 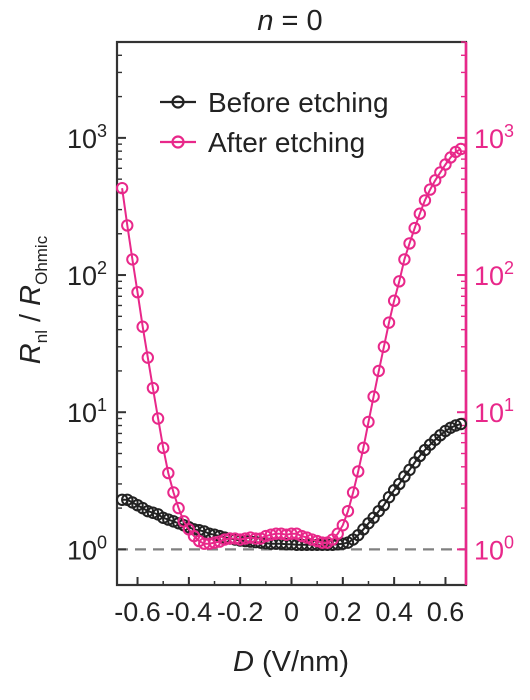 What do you see at coordinates (274, 122) in the screenshot?
I see `legend: Before etching After etching` at bounding box center [274, 122].